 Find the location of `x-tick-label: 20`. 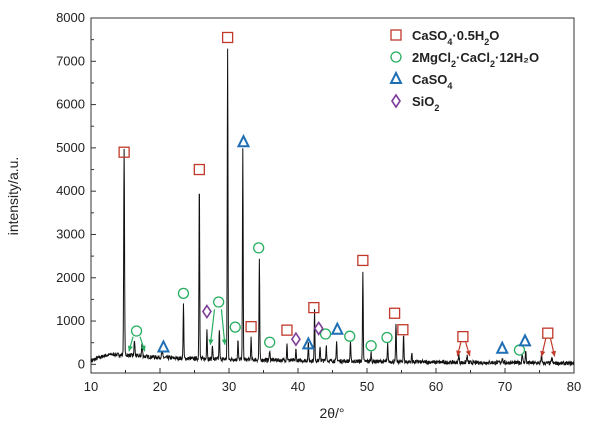

x-tick-label: 20 is located at coordinates (160, 386).